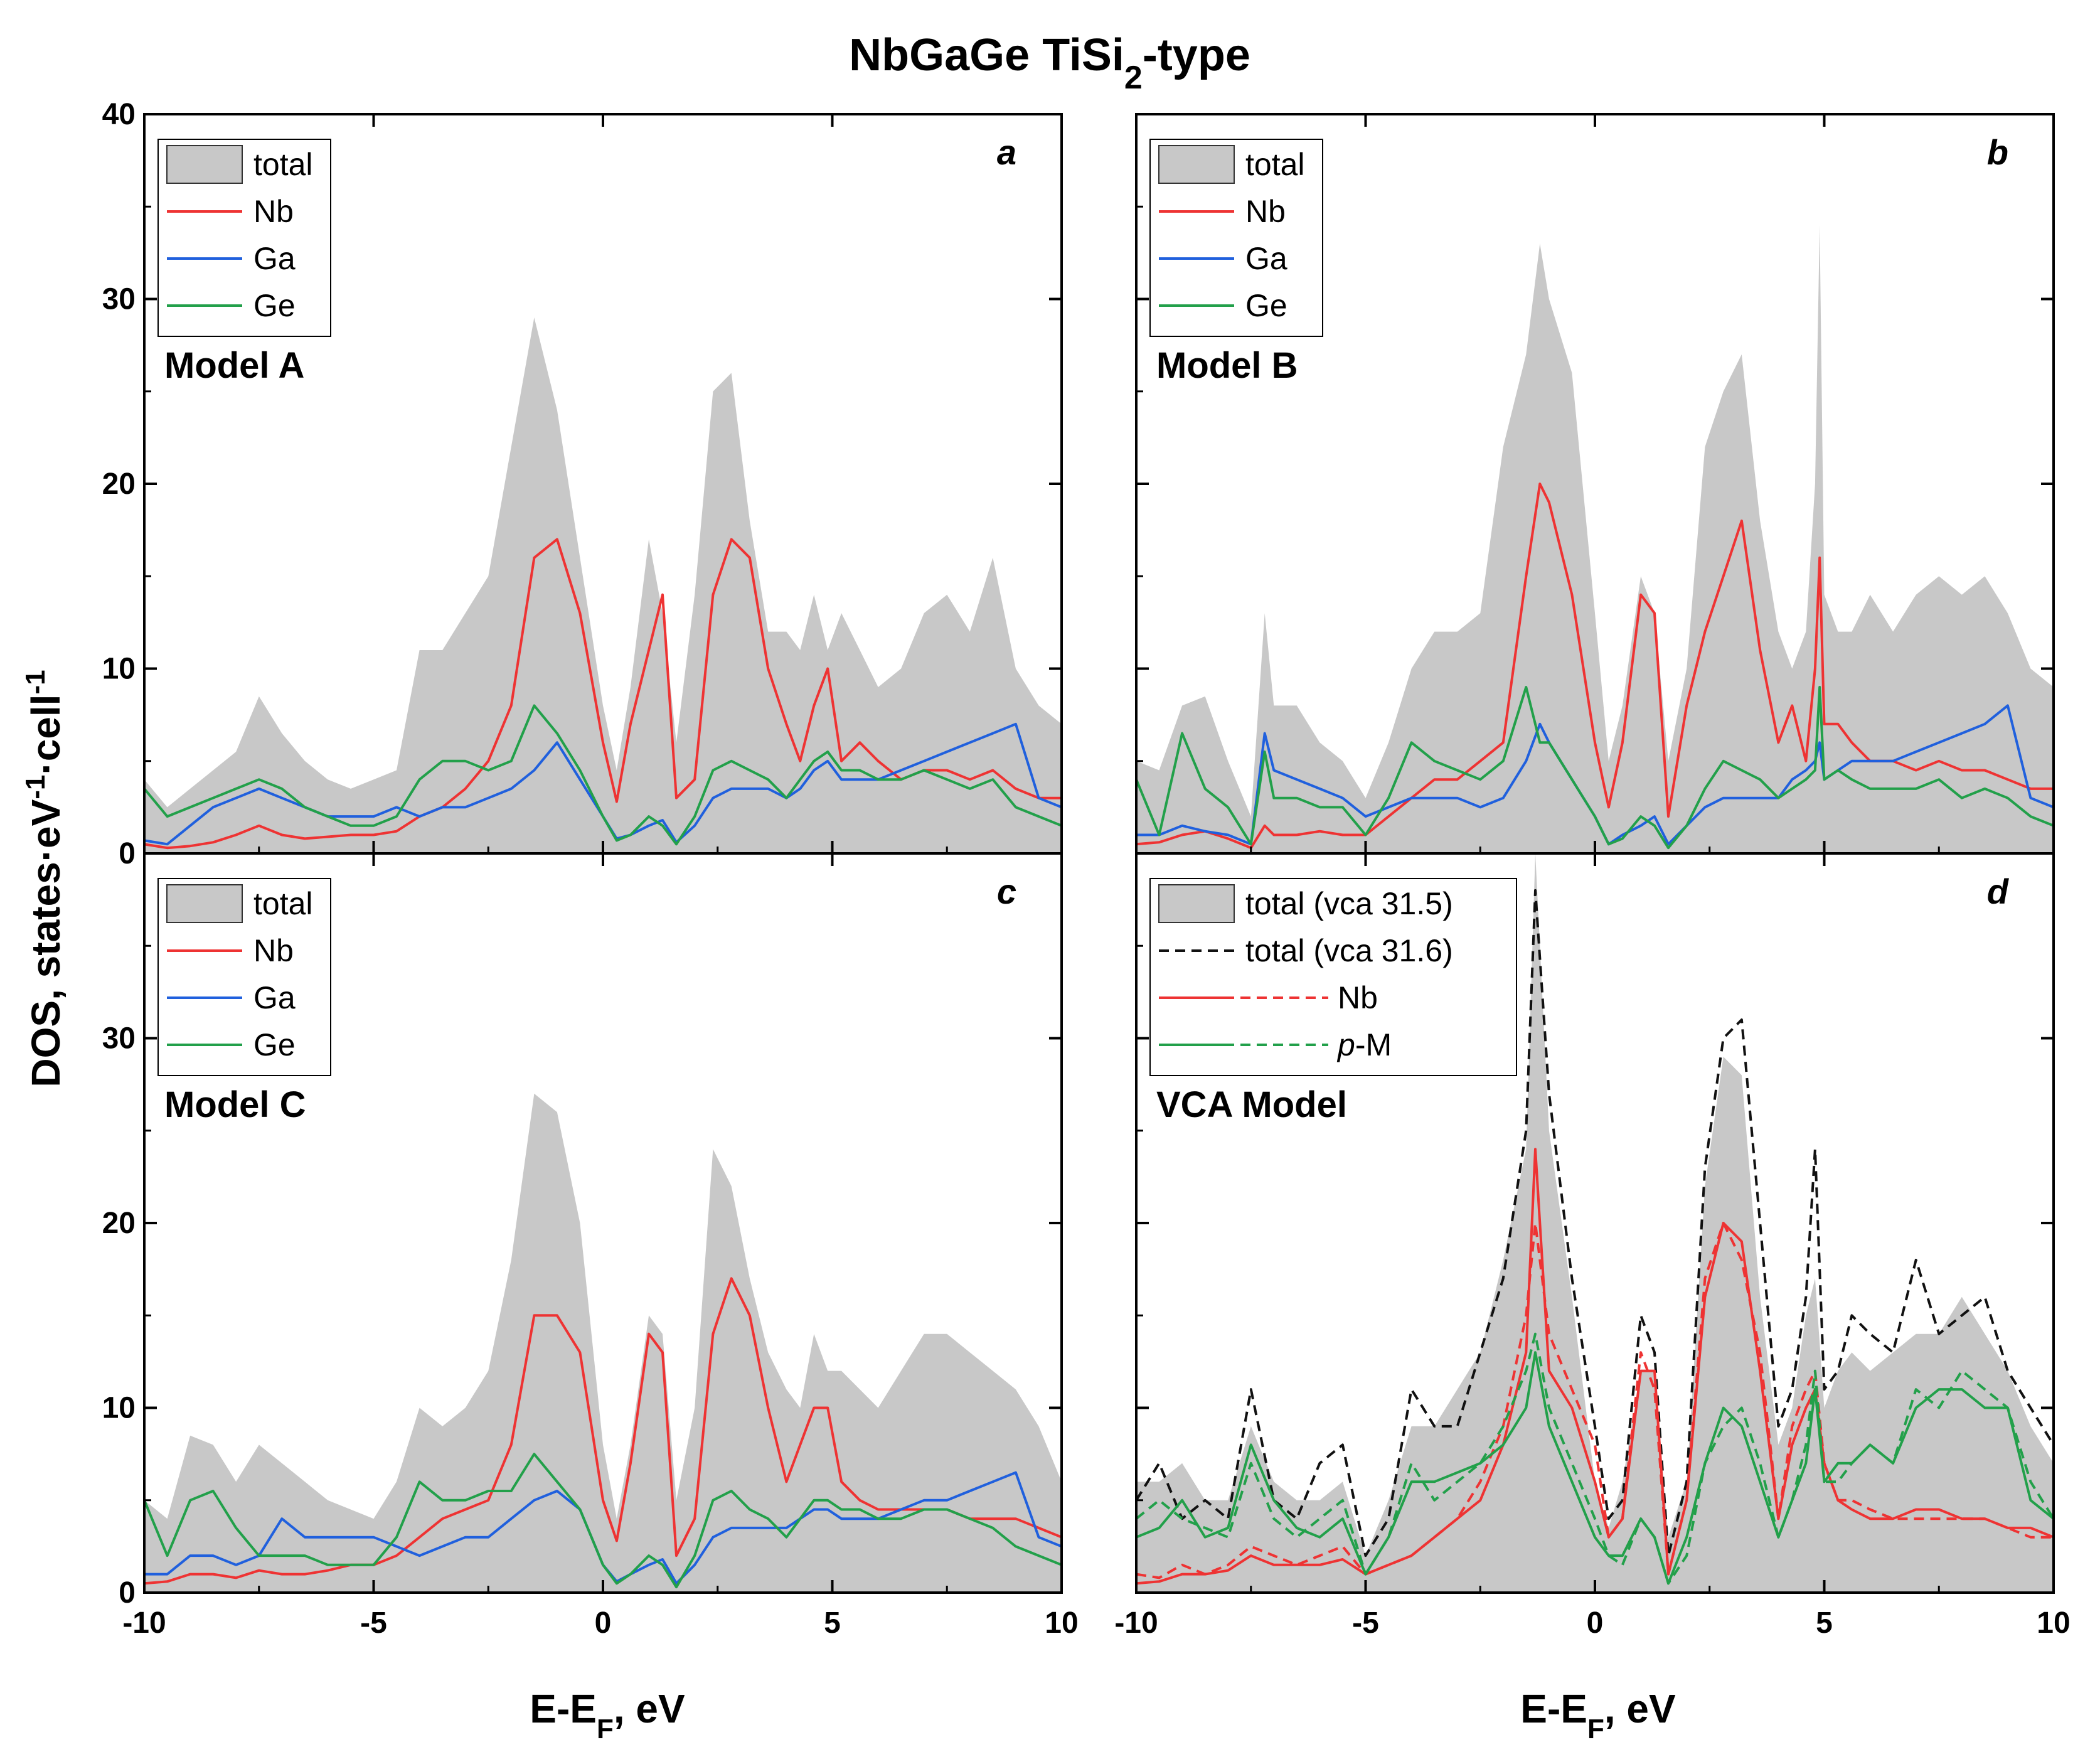  Describe the element at coordinates (44, 878) in the screenshot. I see `y-axis-label: DOS, states·eV-1·cell-1` at that location.